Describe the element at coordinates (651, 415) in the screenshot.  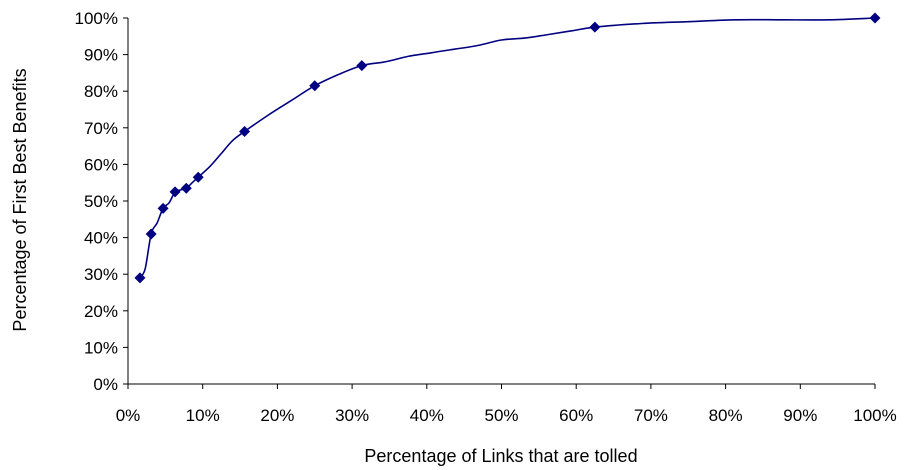
I see `x-tick-label: 70%` at that location.